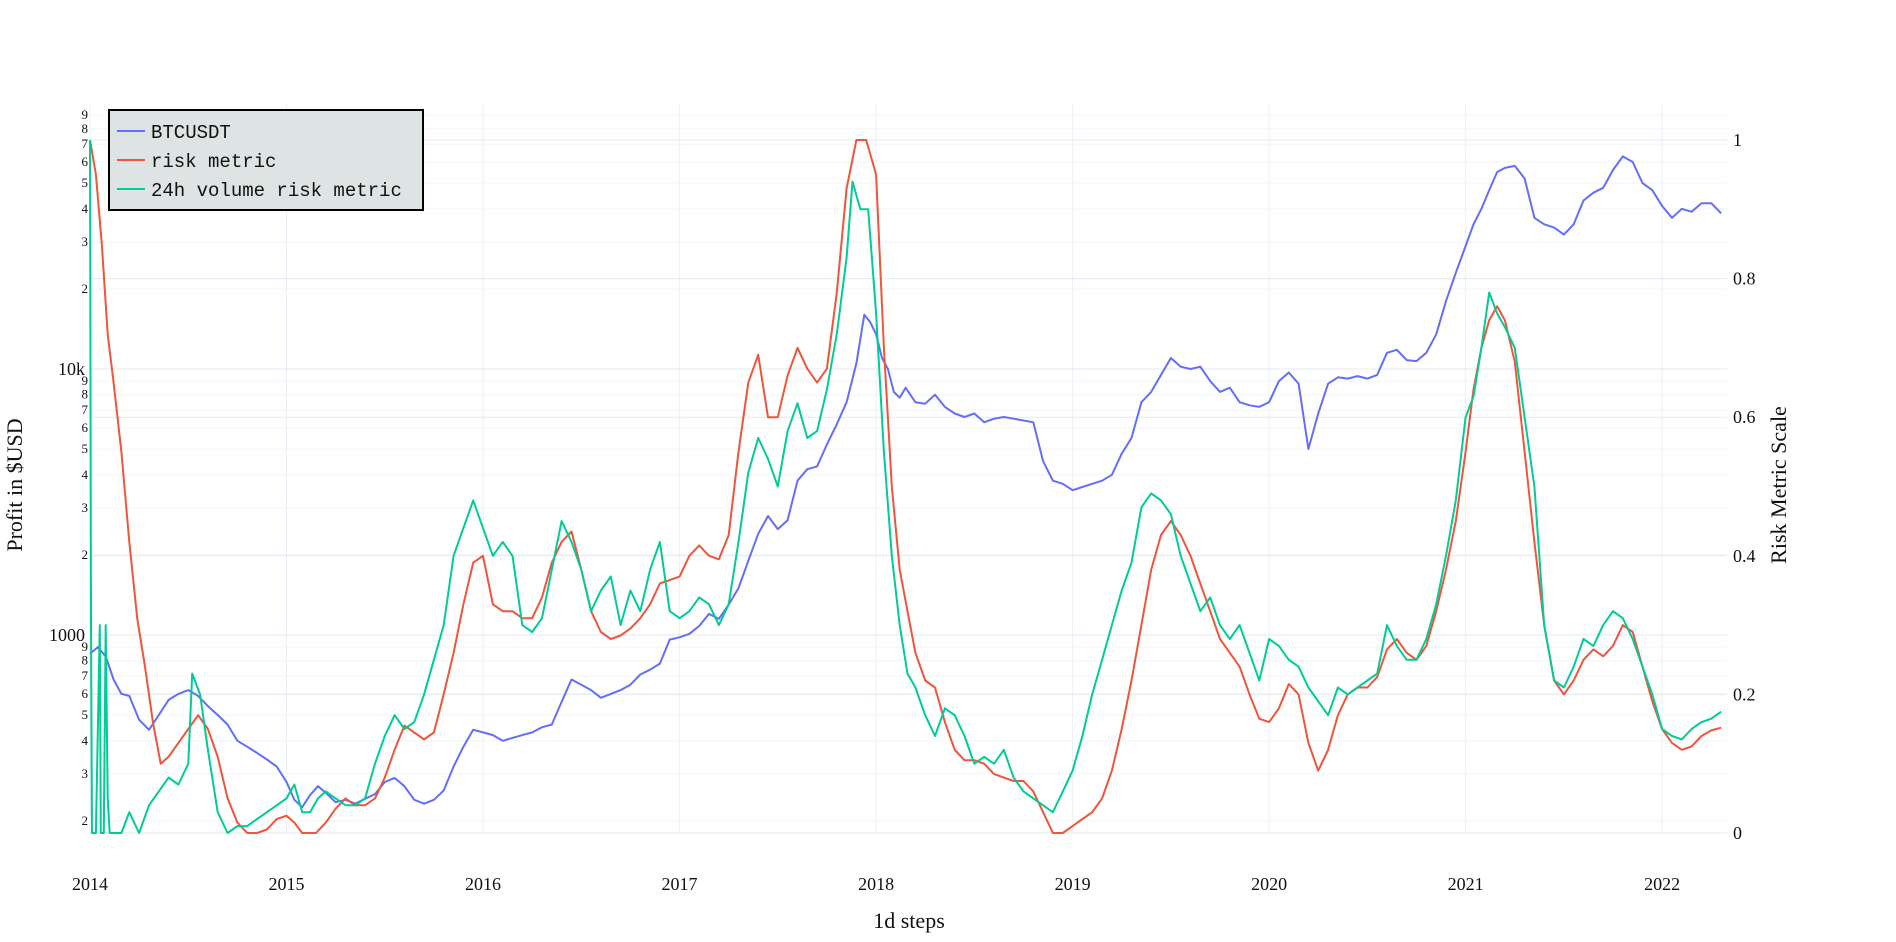 The width and height of the screenshot is (1896, 942). Describe the element at coordinates (1269, 884) in the screenshot. I see `x-tick-label: 2020` at that location.